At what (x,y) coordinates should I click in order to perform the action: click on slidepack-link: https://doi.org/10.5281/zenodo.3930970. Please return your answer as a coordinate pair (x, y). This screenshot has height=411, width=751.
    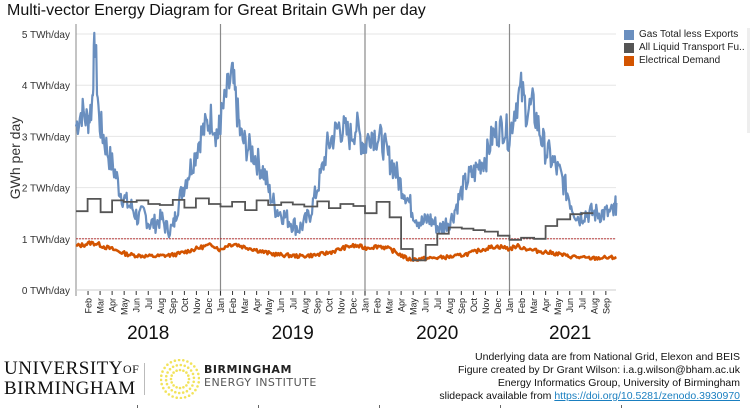
    Looking at the image, I should click on (647, 396).